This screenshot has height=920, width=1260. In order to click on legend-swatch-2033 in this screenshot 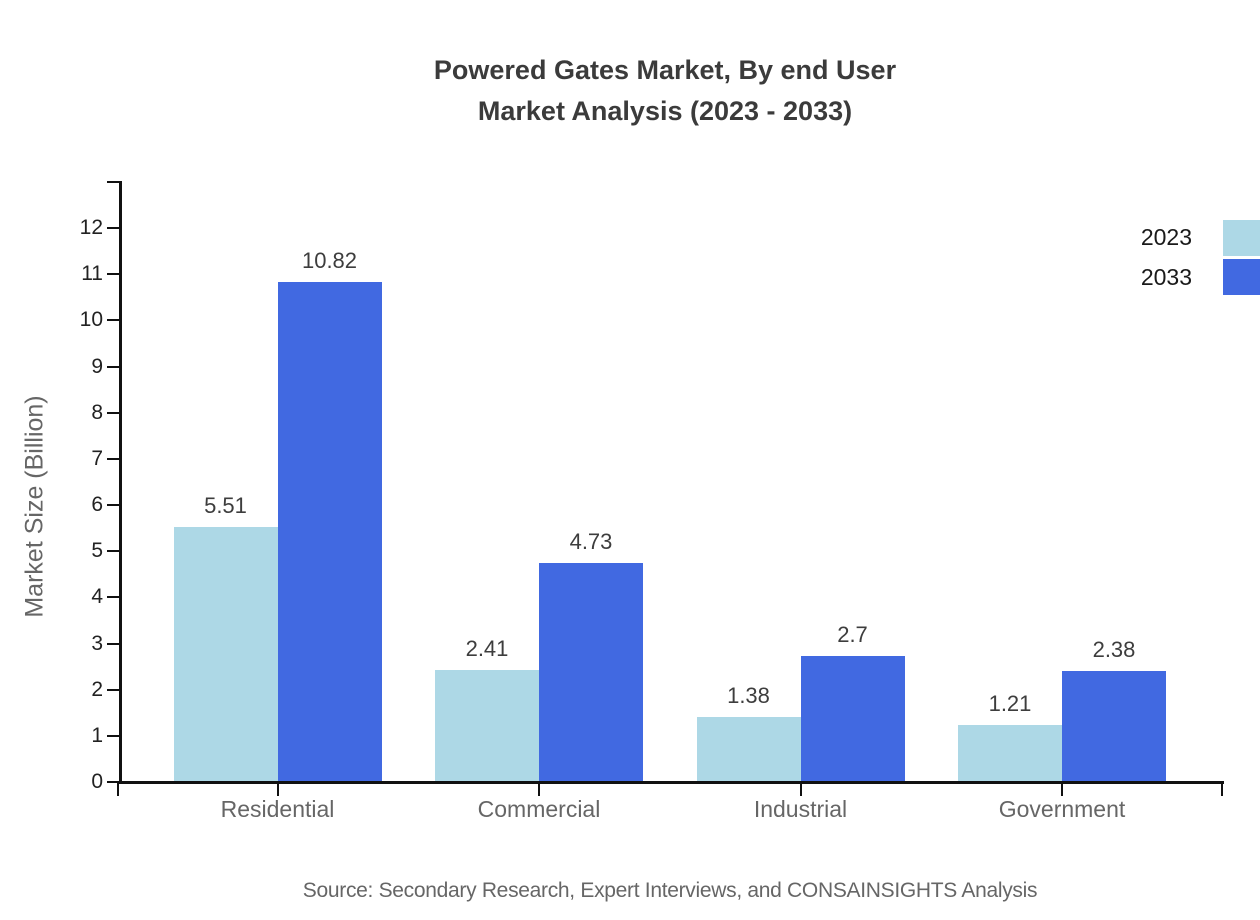, I will do `click(1241, 277)`.